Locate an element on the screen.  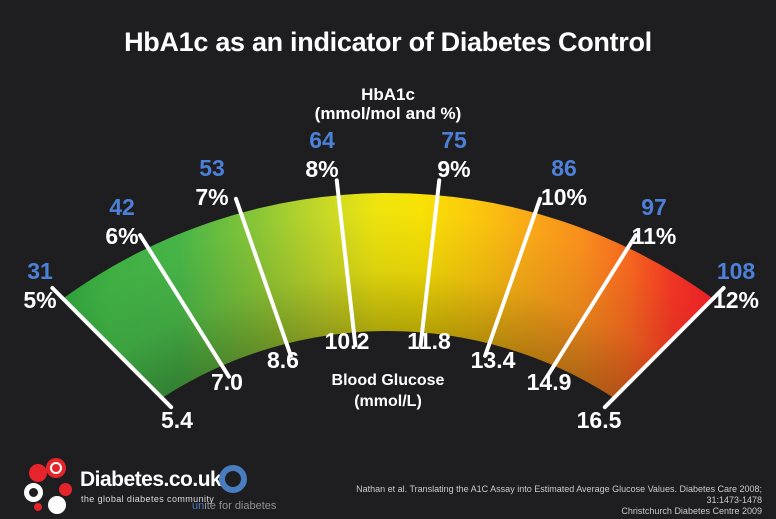
hba1c-percent-label: 9% is located at coordinates (453, 169).